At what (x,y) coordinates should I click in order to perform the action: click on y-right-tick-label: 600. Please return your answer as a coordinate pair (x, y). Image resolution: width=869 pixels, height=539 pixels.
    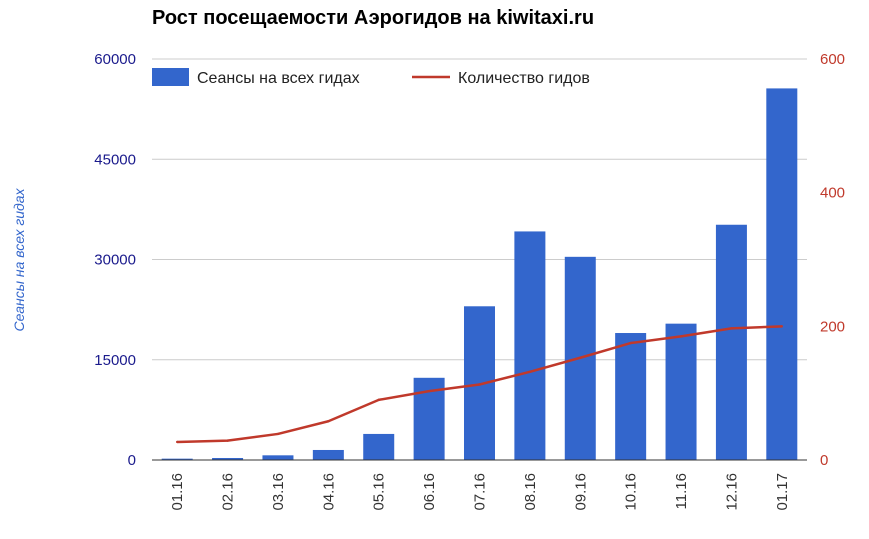
    Looking at the image, I should click on (832, 59).